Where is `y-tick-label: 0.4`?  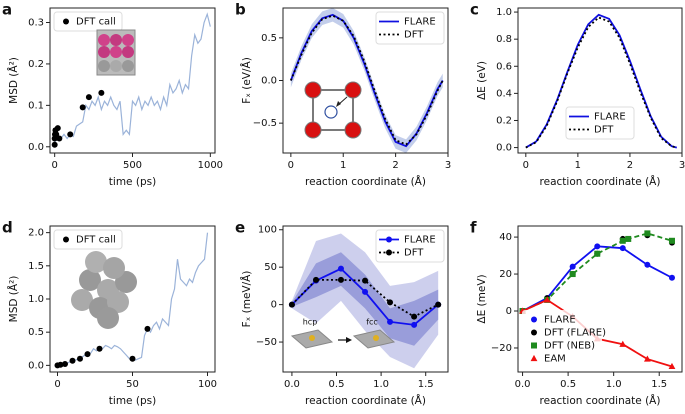 y-tick-label: 0.4 is located at coordinates (504, 93).